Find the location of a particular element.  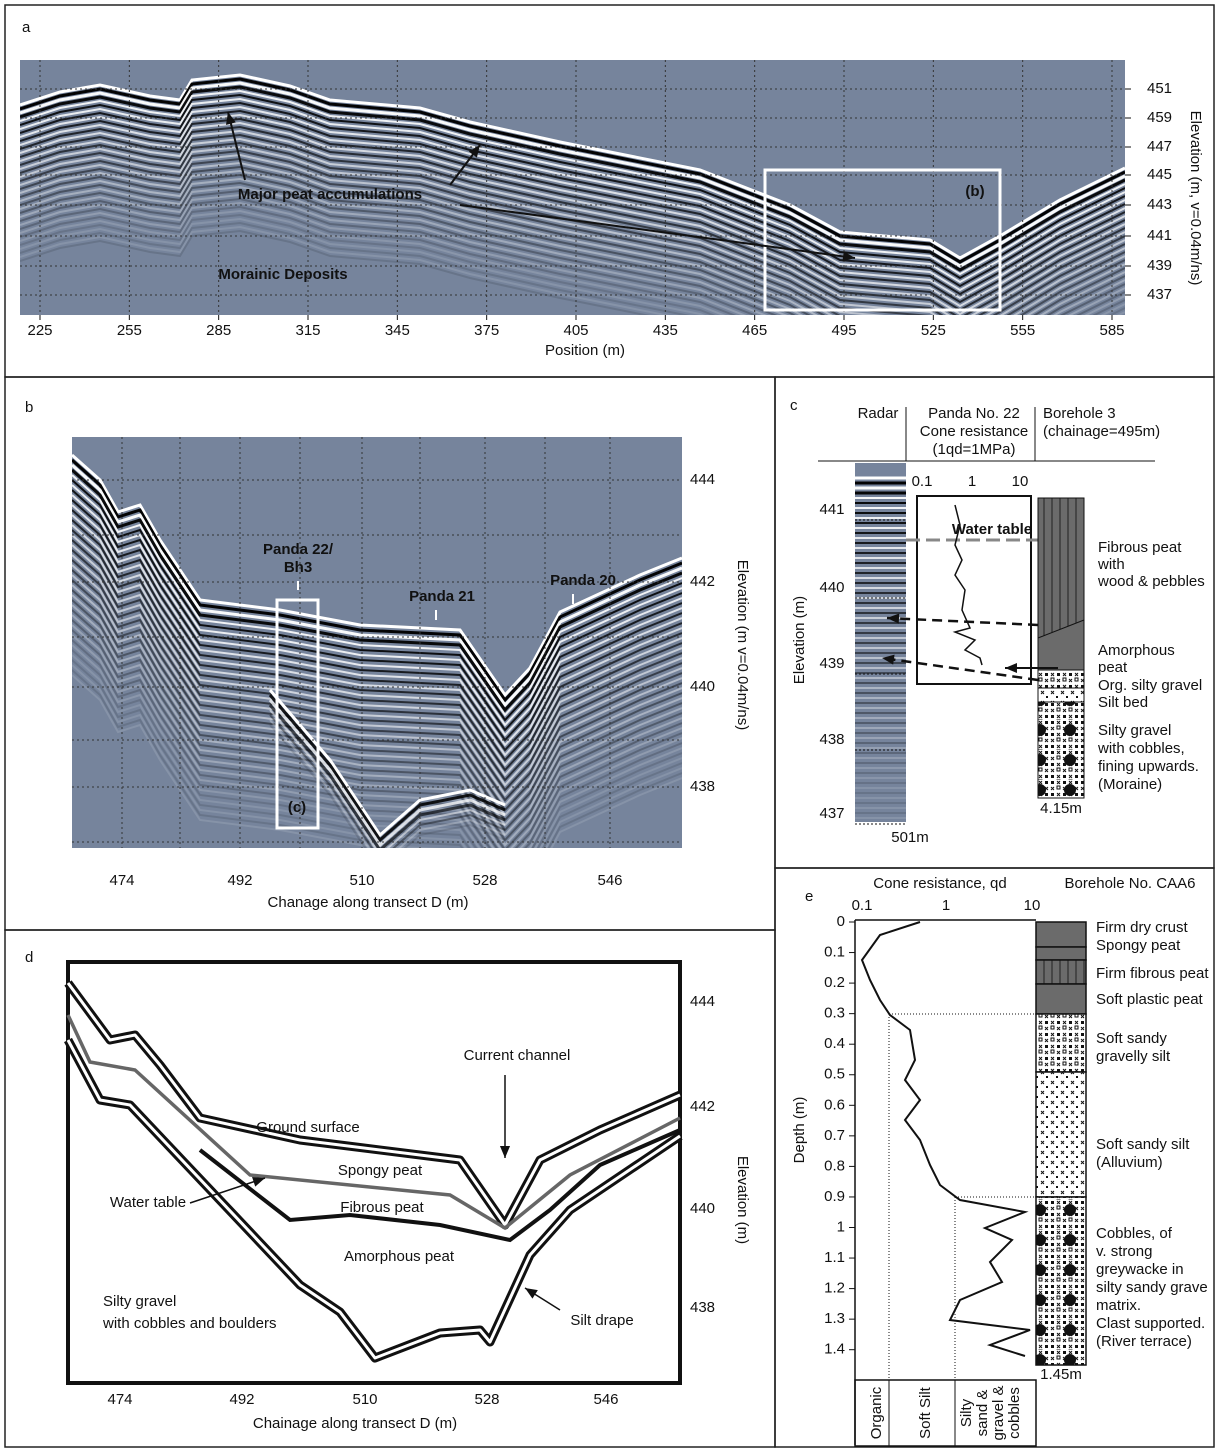

y-tick-label: 0.5 is located at coordinates (834, 1074).